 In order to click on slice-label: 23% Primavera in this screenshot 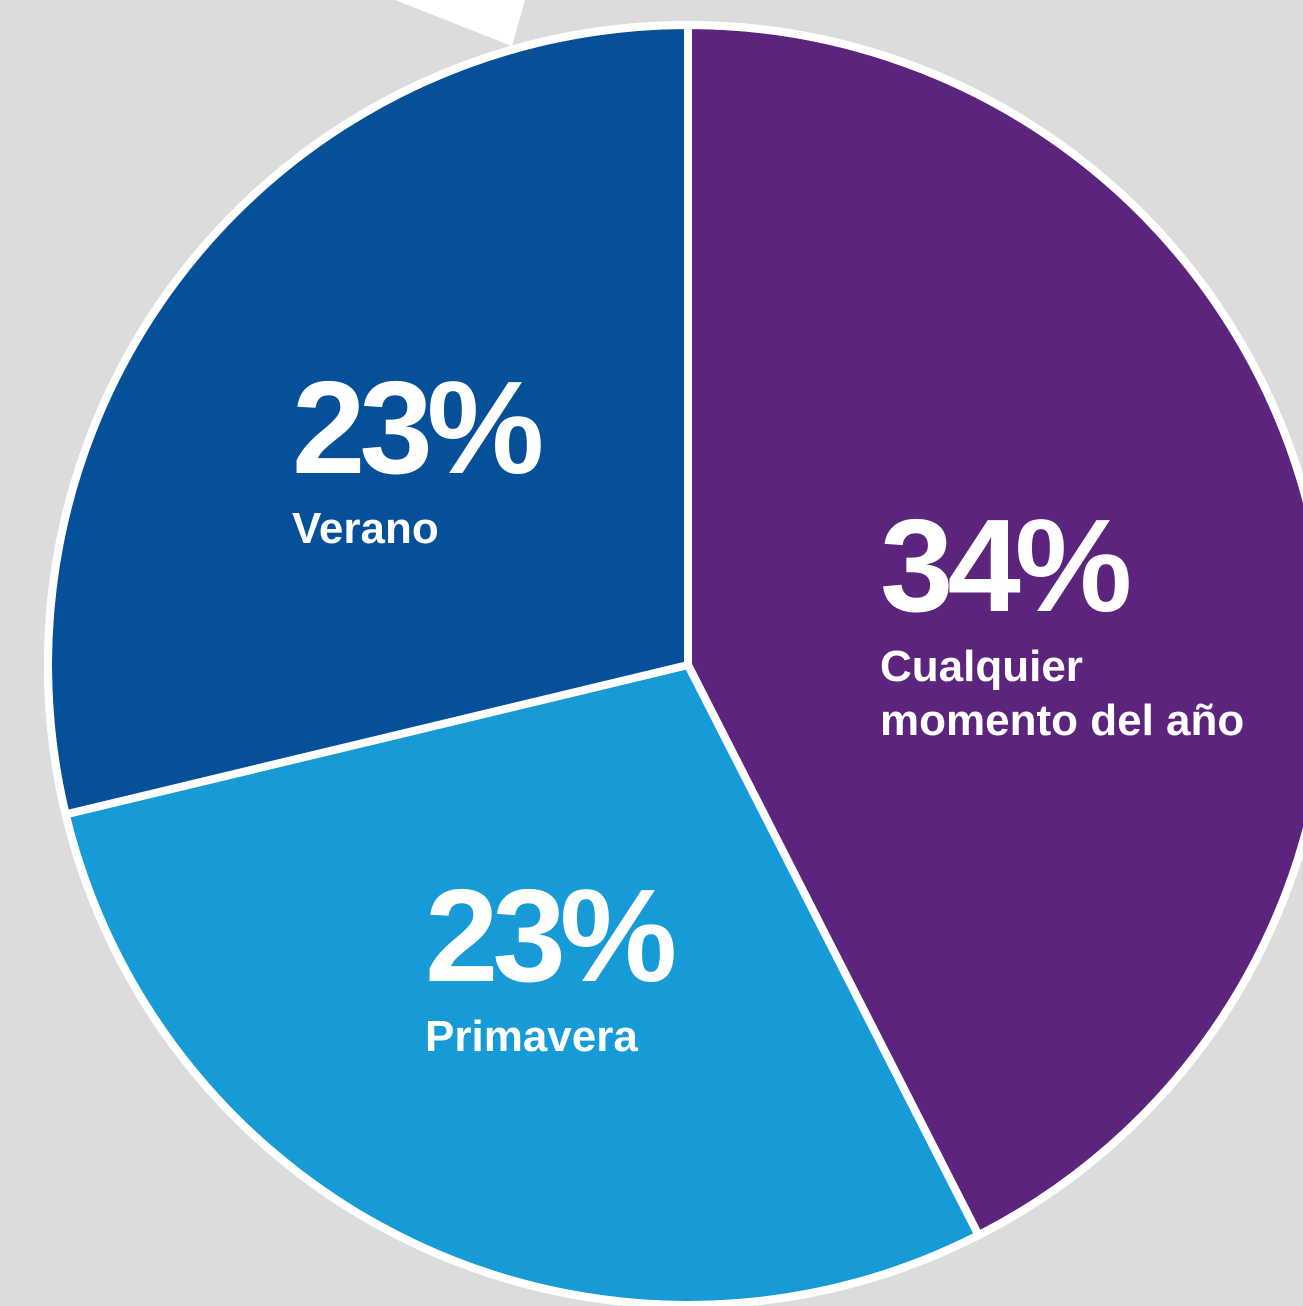, I will do `click(595, 967)`.